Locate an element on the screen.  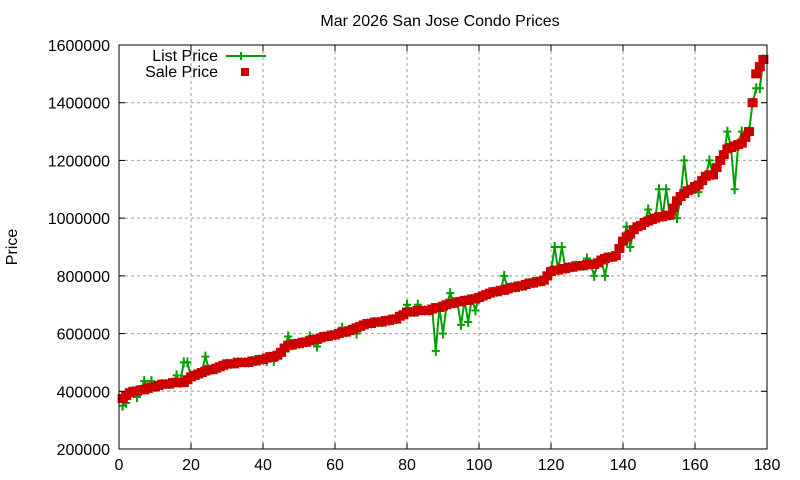
legend-list-cross-icon is located at coordinates (241, 56).